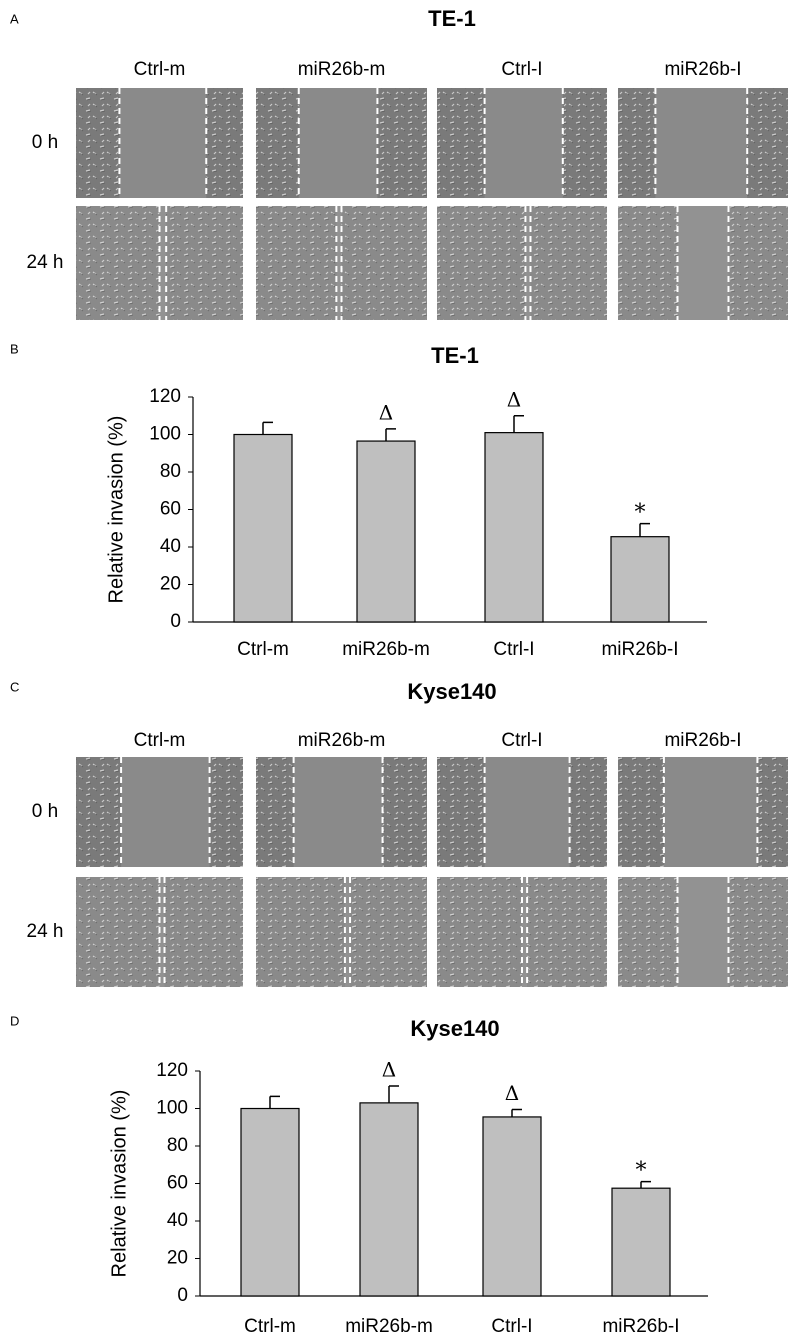 The height and width of the screenshot is (1344, 790). What do you see at coordinates (455, 355) in the screenshot?
I see `chart-title: TE-1` at bounding box center [455, 355].